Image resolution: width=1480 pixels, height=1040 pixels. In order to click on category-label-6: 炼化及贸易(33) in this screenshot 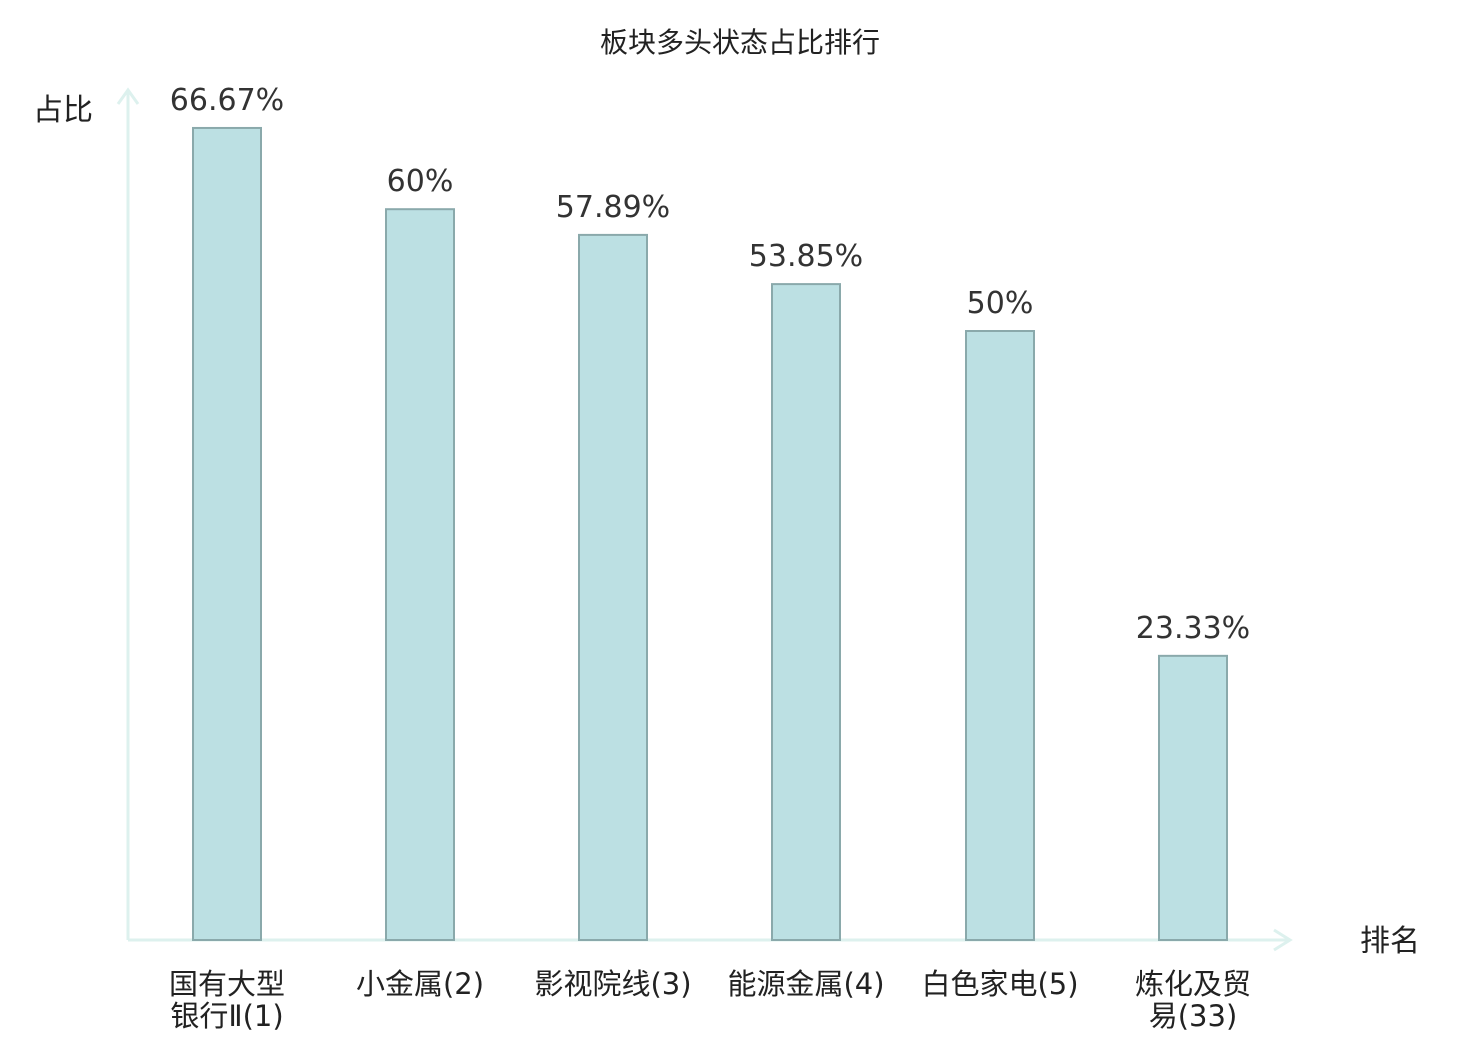, I will do `click(1193, 1000)`.